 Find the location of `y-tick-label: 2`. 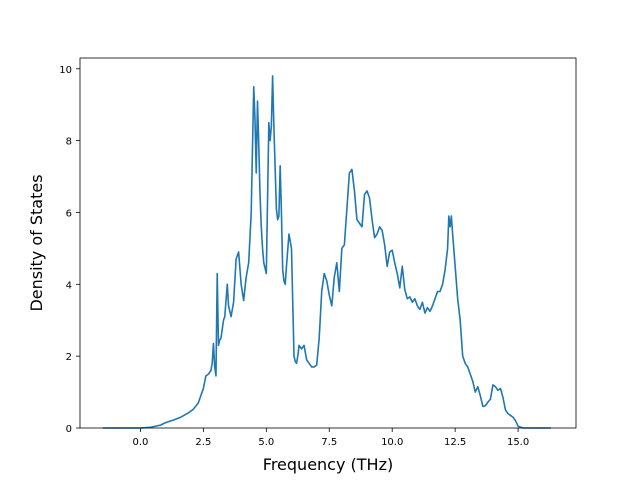

y-tick-label: 2 is located at coordinates (69, 357).